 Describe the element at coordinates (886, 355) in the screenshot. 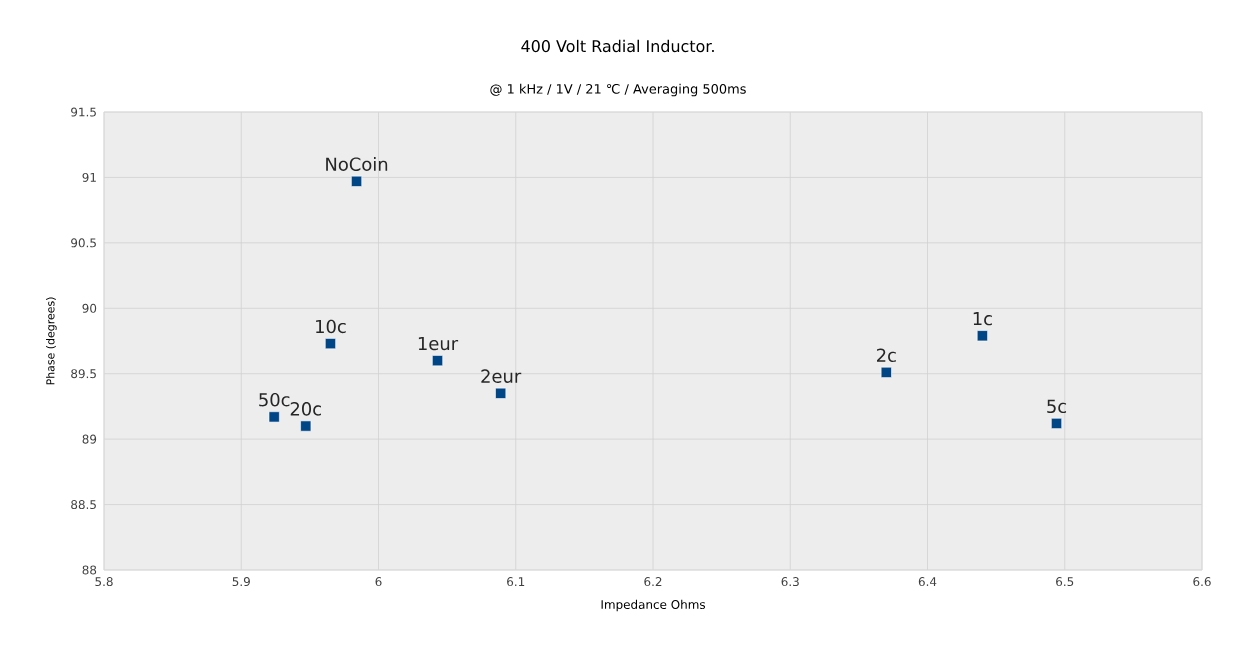

I see `annotation: 2c` at that location.